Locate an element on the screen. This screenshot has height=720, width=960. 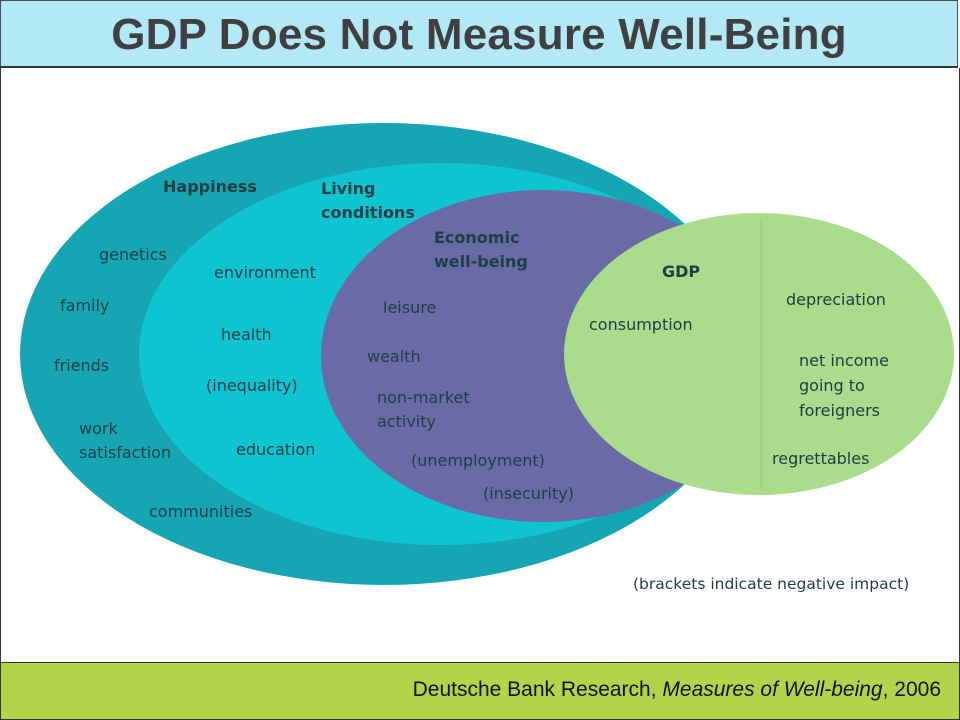
economic-item-insecurity: (insecurity) is located at coordinates (528, 493).